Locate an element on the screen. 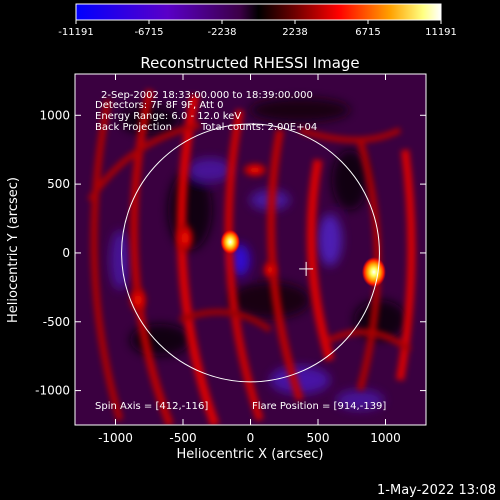 The image size is (500, 500). colorbar-tick-label: -11191 is located at coordinates (75, 32).